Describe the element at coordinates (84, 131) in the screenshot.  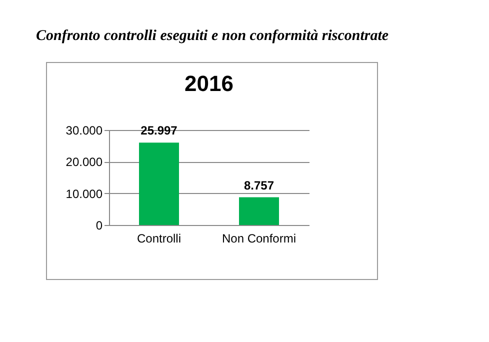
I see `y-tick-label: 30.000` at that location.